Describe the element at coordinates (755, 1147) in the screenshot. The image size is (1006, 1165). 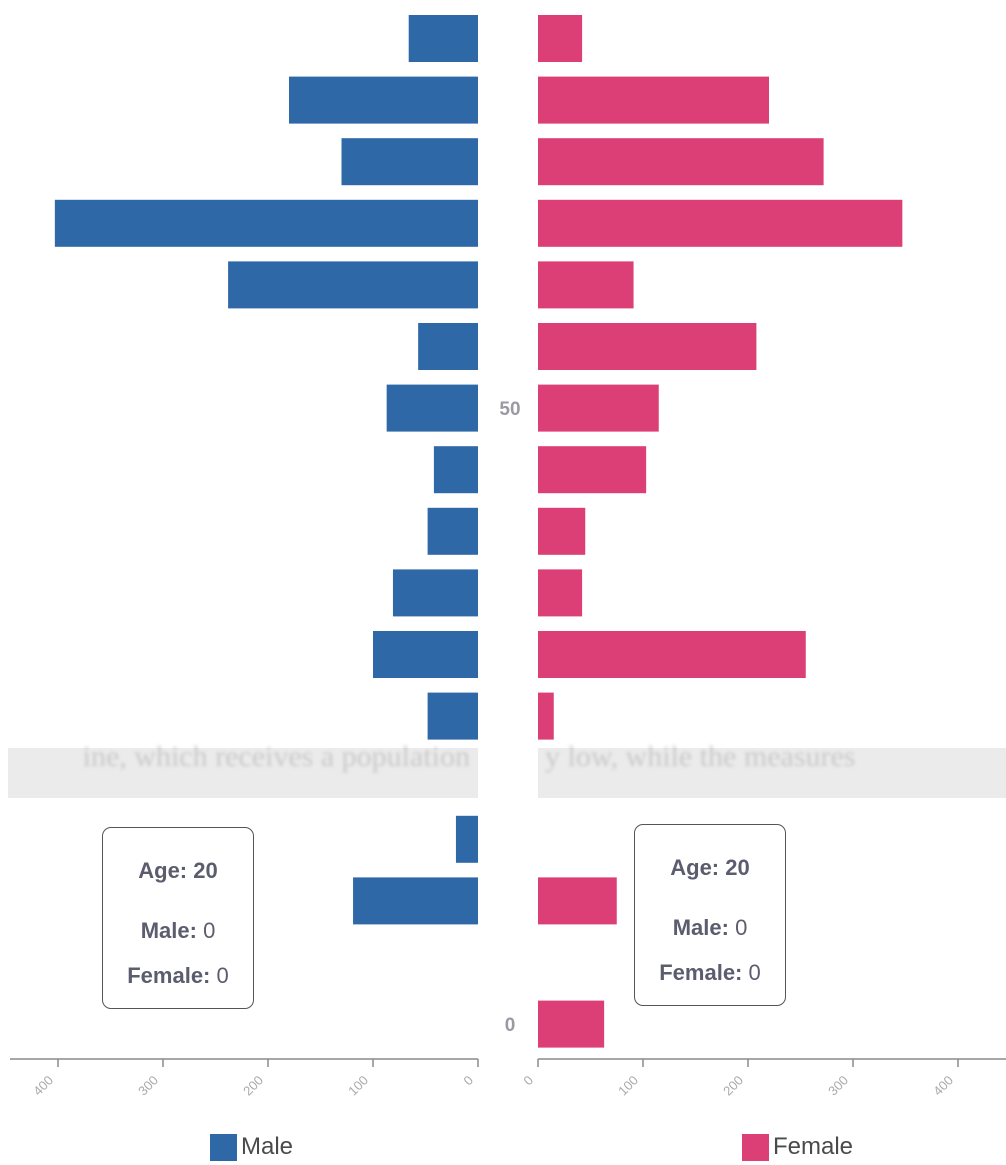
I see `legend-female-swatch` at that location.